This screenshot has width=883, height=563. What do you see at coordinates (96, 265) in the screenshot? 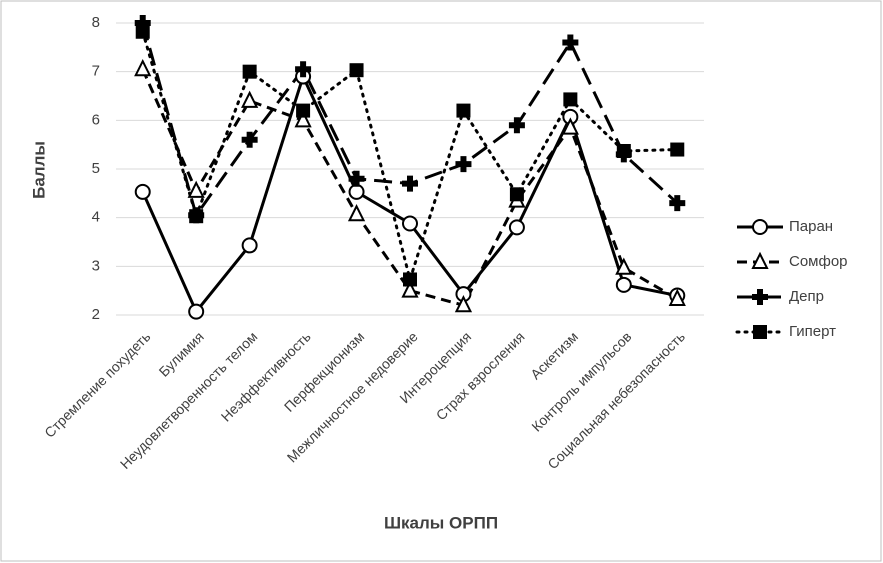
I see `y-tick-label: 3` at bounding box center [96, 265].